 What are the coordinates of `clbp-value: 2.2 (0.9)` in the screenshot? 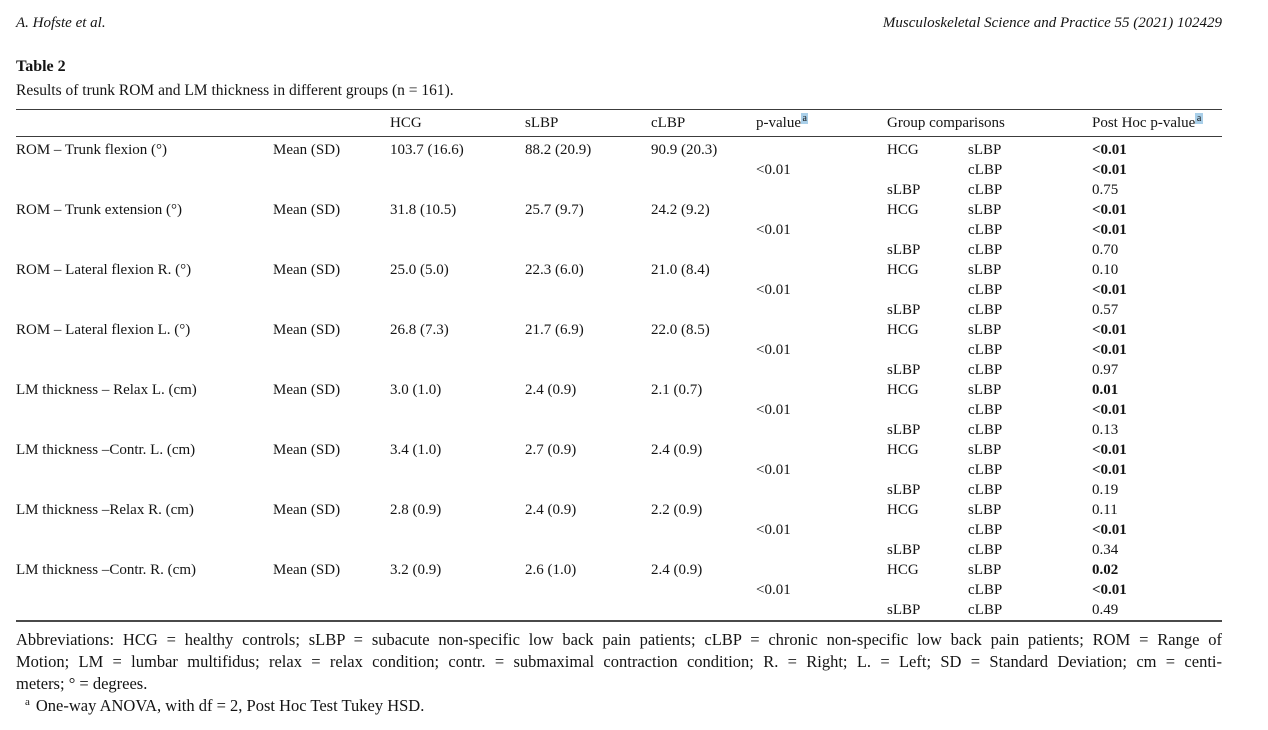 It's located at (677, 510).